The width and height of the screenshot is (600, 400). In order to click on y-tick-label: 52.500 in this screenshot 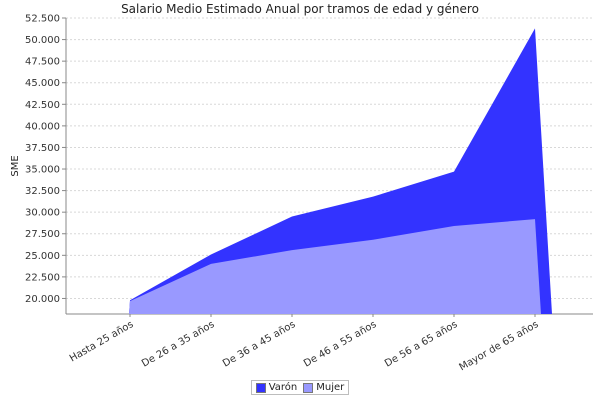, I will do `click(42, 19)`.